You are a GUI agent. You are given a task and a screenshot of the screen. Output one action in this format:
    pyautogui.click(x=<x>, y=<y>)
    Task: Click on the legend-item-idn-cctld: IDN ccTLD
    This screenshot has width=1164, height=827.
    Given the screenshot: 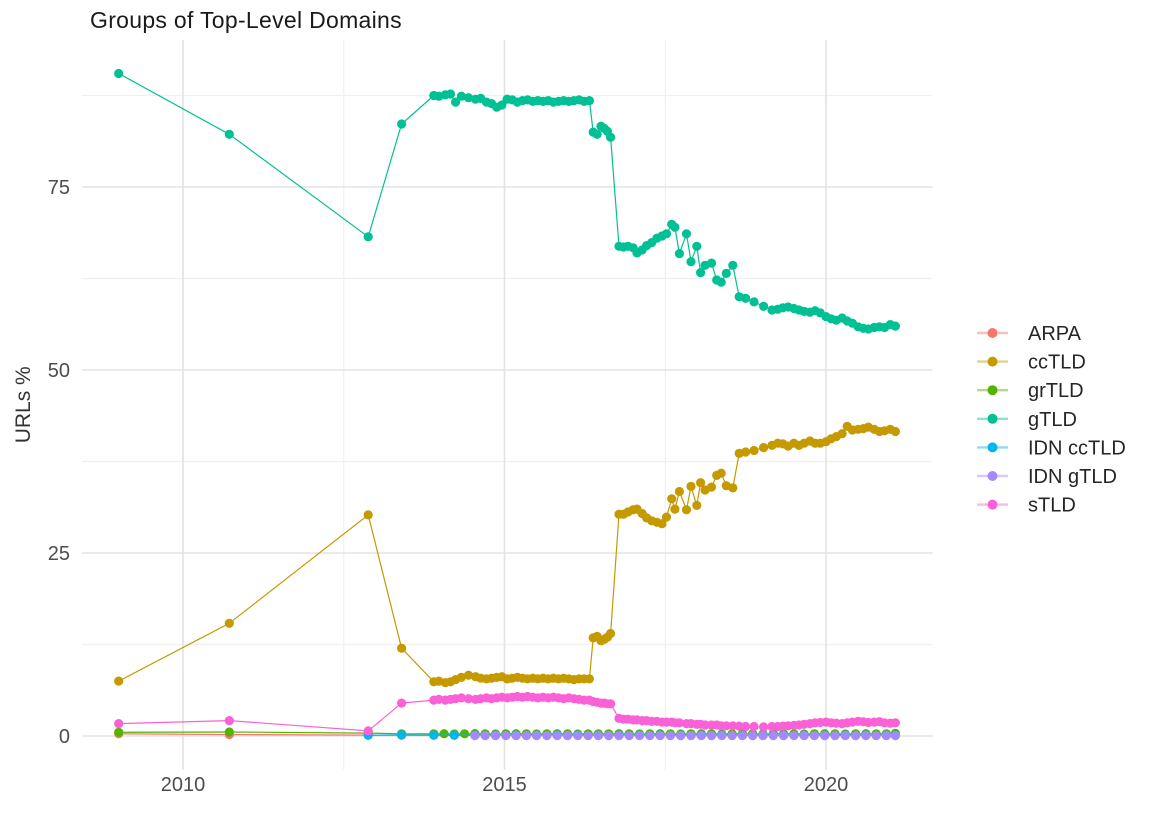 What is the action you would take?
    pyautogui.click(x=1051, y=448)
    